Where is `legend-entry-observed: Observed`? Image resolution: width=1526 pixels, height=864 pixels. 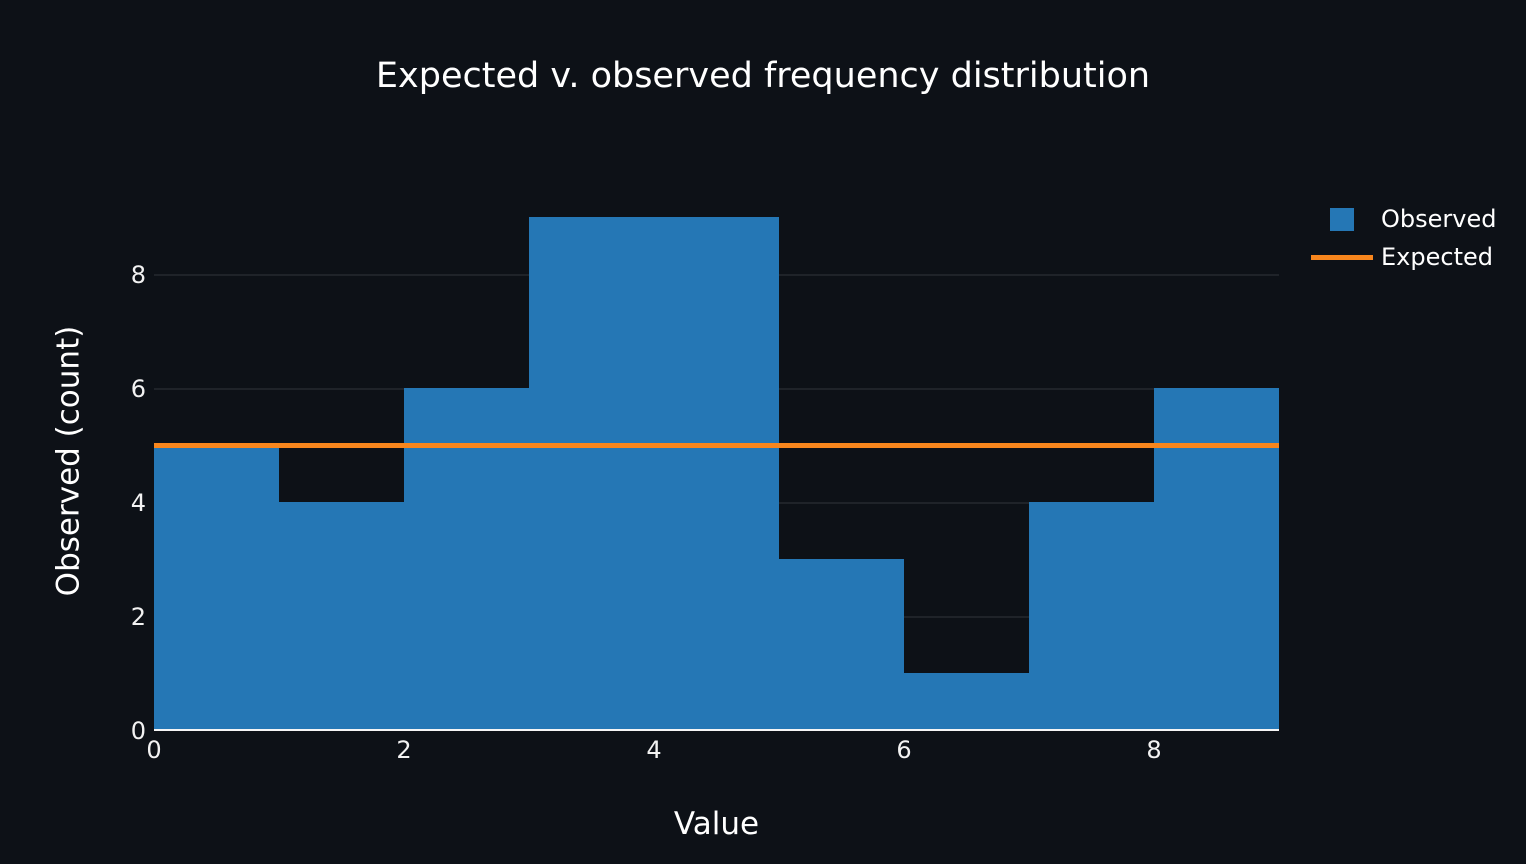
legend-entry-observed: Observed is located at coordinates (1403, 219).